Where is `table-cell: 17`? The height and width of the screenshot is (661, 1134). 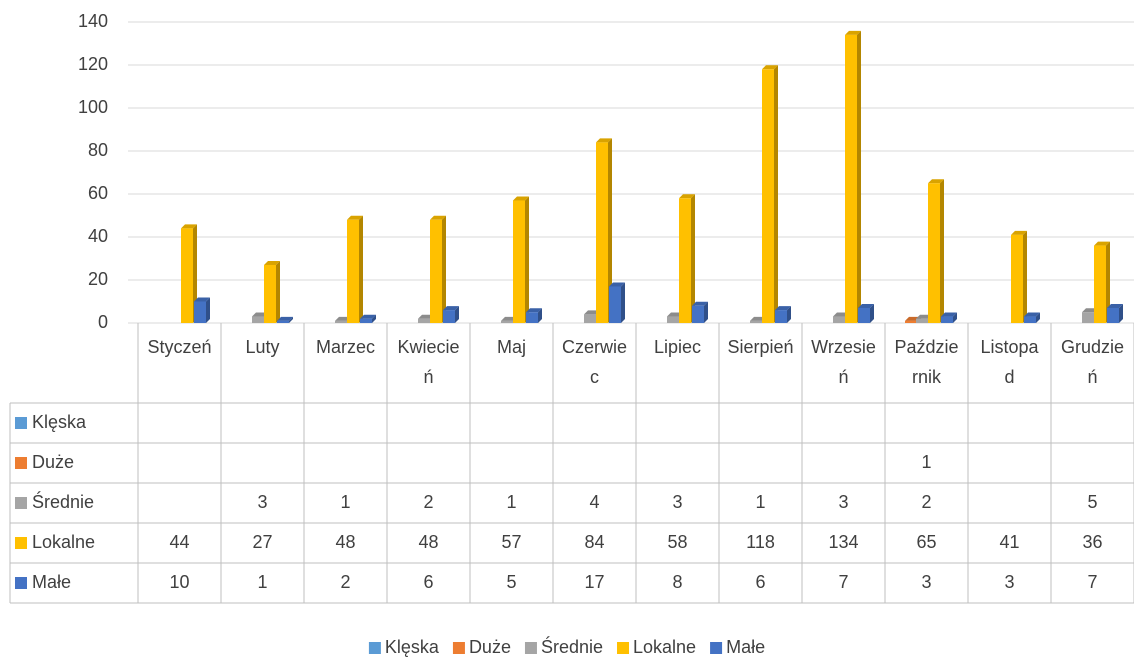 table-cell: 17 is located at coordinates (594, 582).